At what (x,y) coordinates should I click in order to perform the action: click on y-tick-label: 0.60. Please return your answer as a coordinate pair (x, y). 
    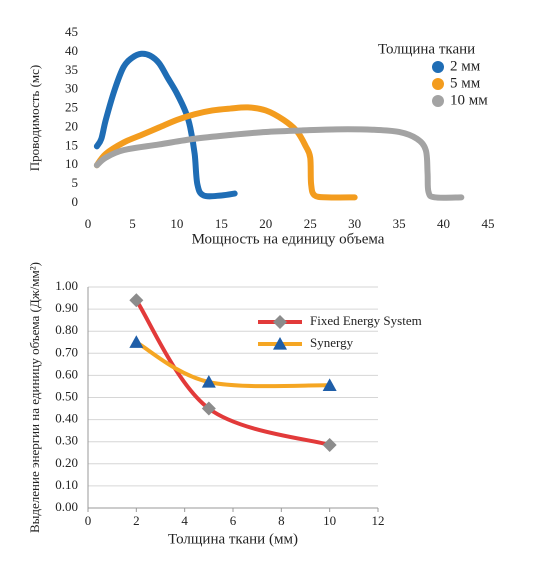
    Looking at the image, I should click on (66, 373).